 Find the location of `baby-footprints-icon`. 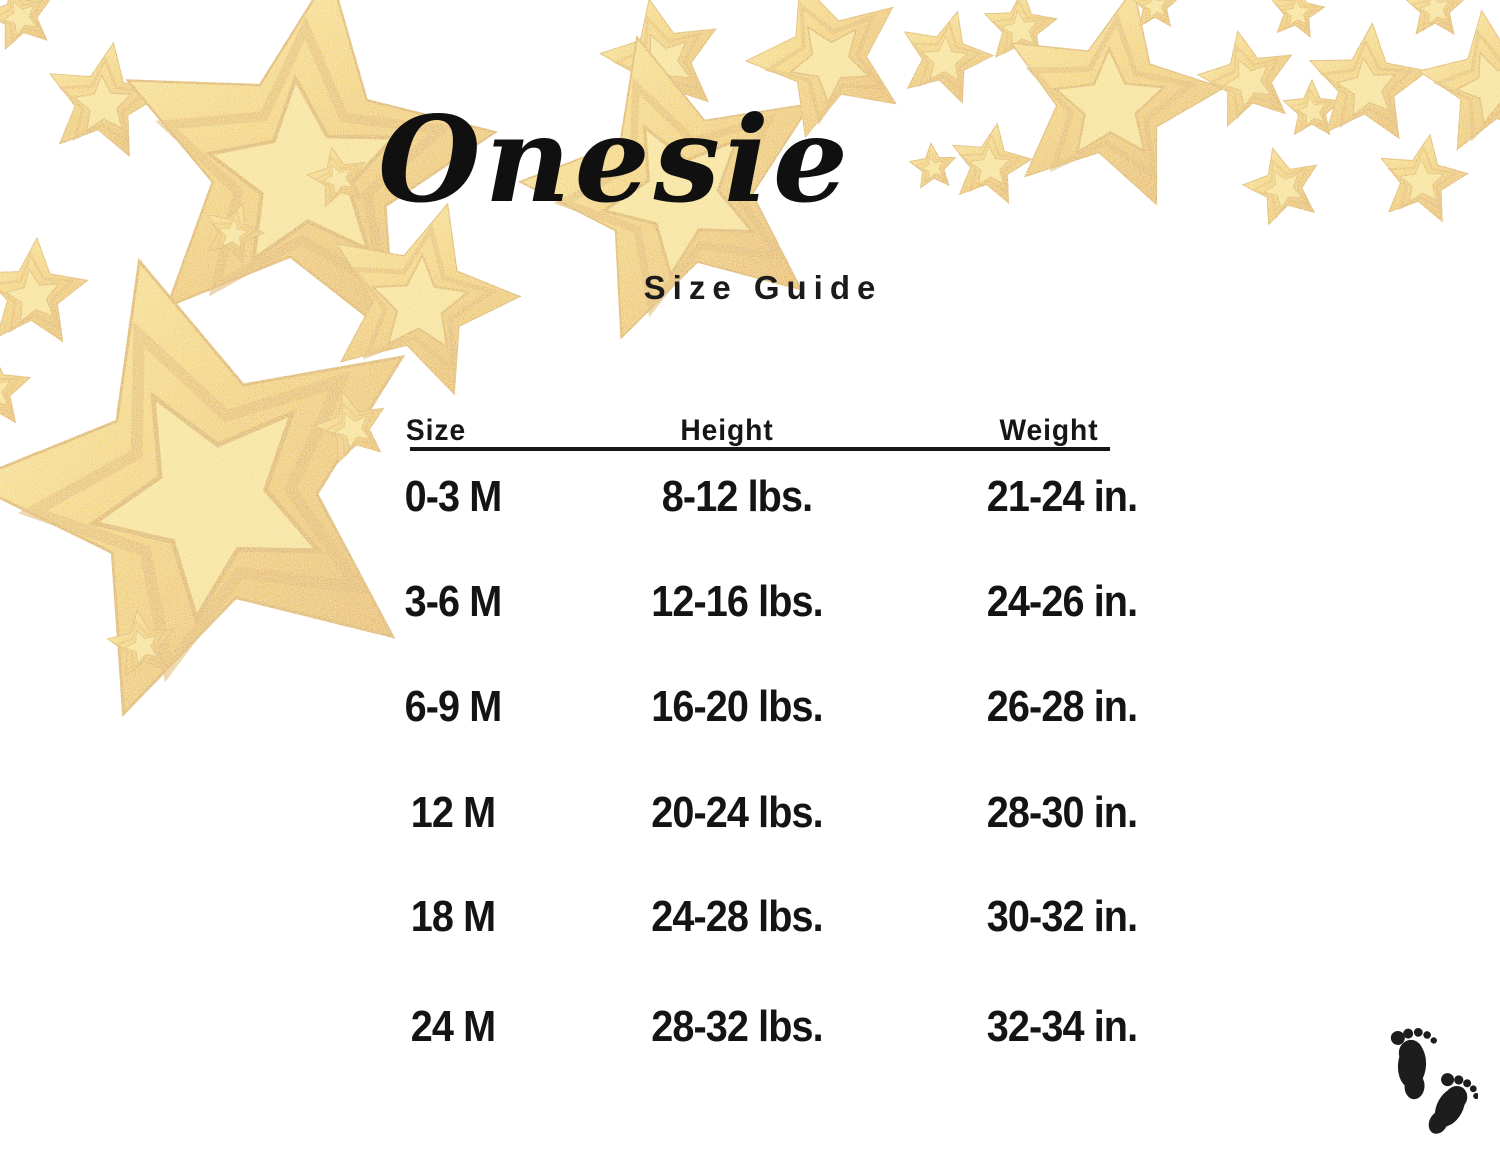

baby-footprints-icon is located at coordinates (1434, 1080).